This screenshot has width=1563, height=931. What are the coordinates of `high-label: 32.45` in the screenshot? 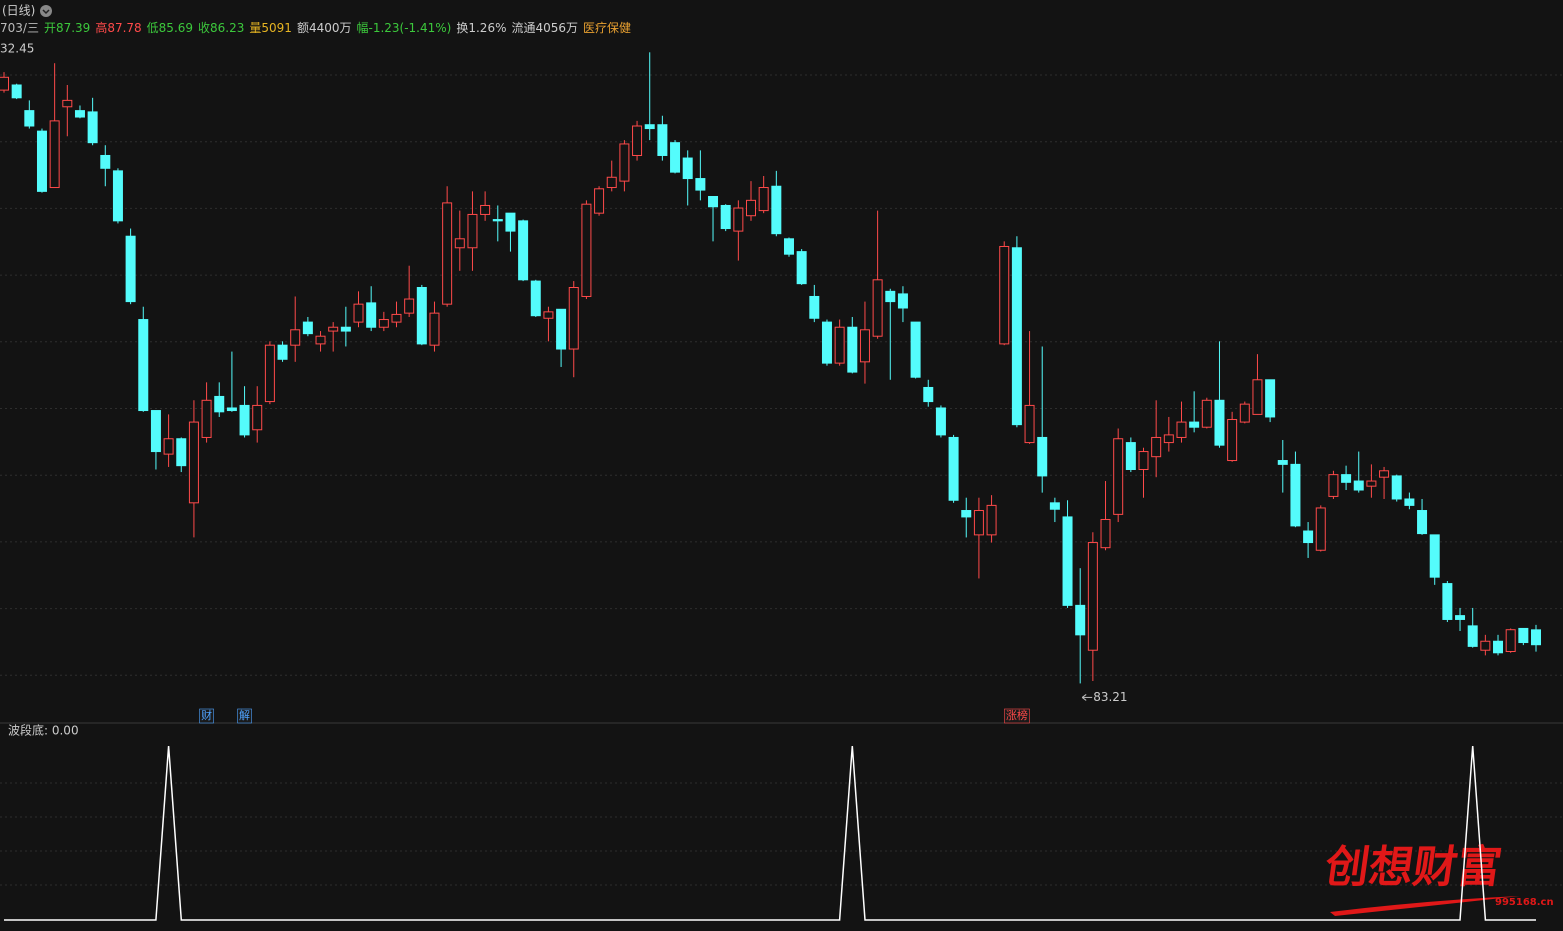 It's located at (17, 49).